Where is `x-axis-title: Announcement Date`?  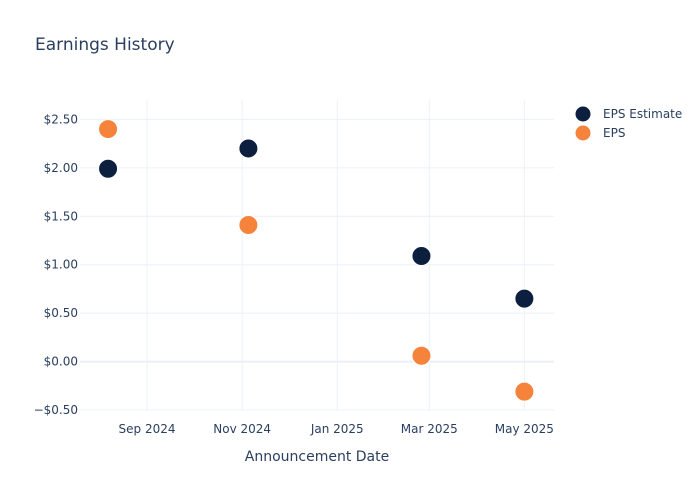 x-axis-title: Announcement Date is located at coordinates (317, 457).